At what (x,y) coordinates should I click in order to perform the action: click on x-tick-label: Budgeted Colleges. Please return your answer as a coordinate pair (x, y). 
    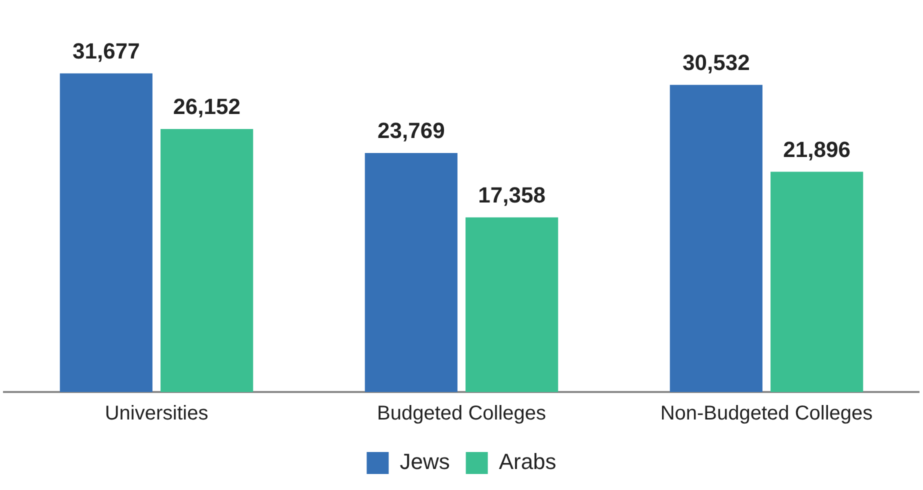
    Looking at the image, I should click on (461, 413).